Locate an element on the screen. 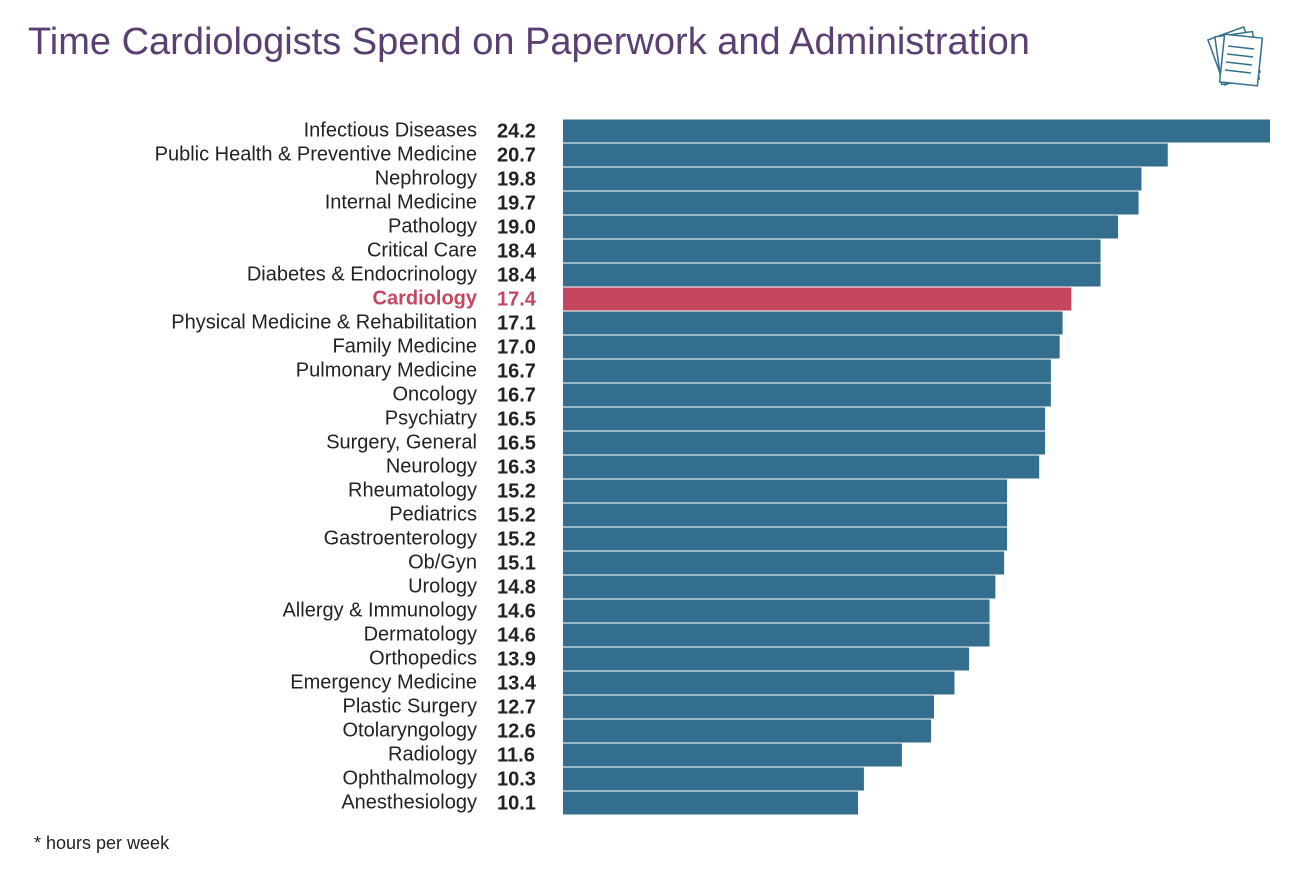  value-label: 13.9 is located at coordinates (516, 659).